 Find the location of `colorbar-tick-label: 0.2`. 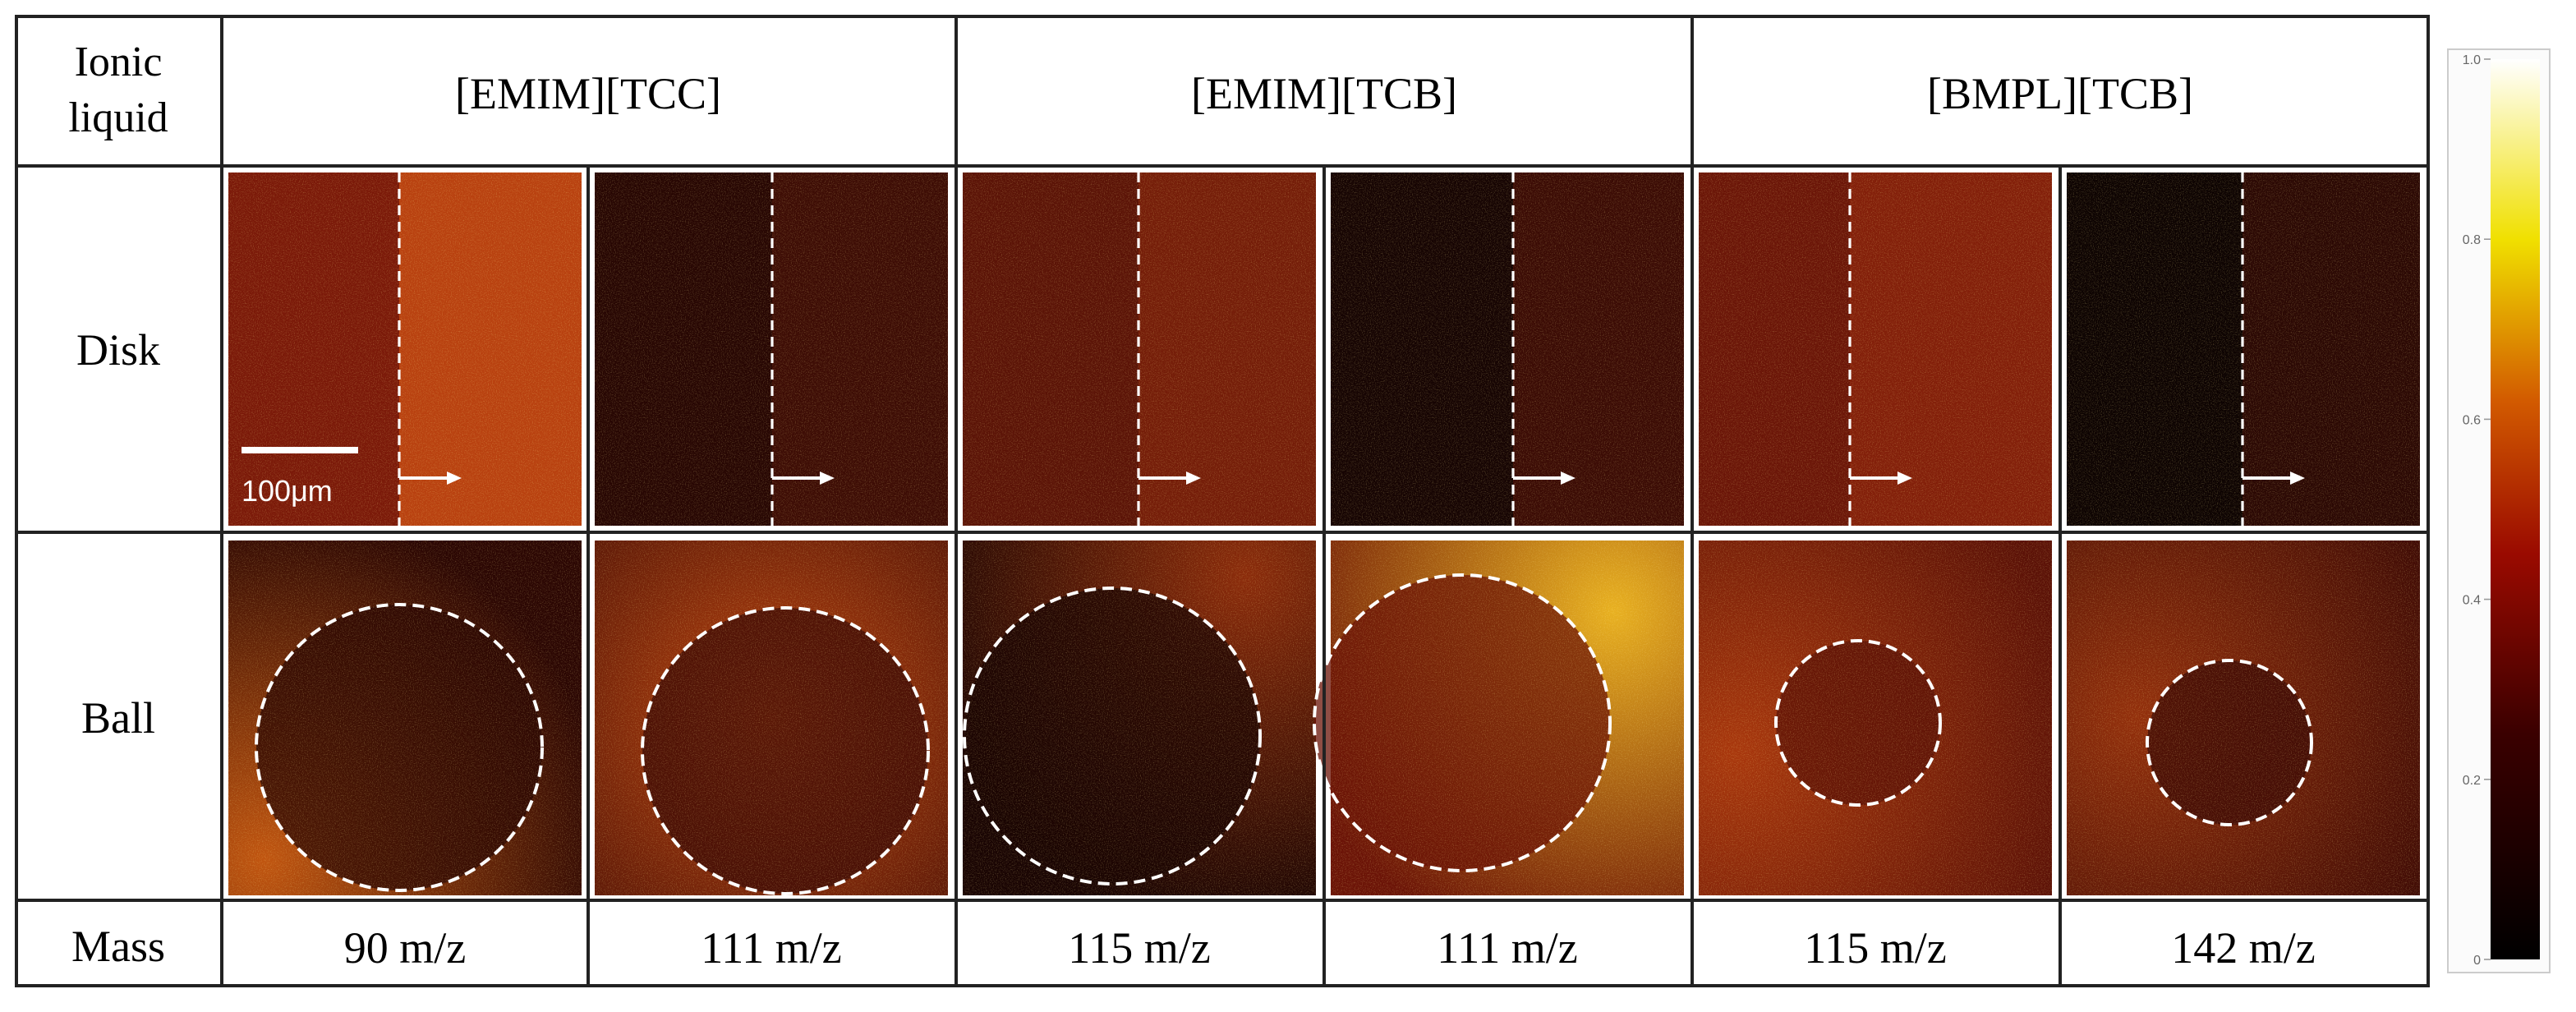

colorbar-tick-label: 0.2 is located at coordinates (2472, 781).